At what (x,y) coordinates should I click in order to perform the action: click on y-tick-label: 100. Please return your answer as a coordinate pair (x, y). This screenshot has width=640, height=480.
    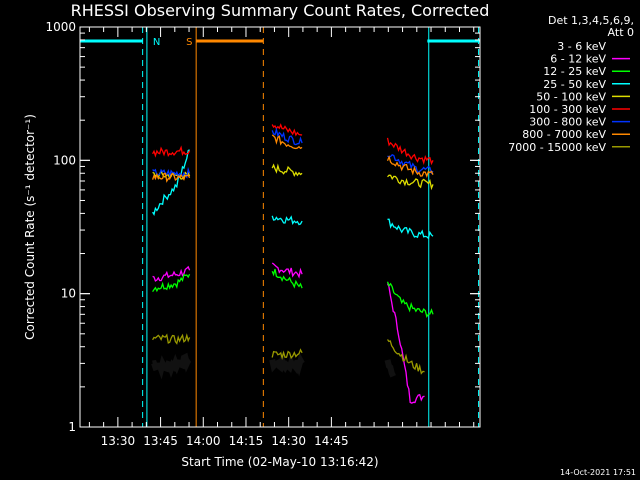
    Looking at the image, I should click on (64, 160).